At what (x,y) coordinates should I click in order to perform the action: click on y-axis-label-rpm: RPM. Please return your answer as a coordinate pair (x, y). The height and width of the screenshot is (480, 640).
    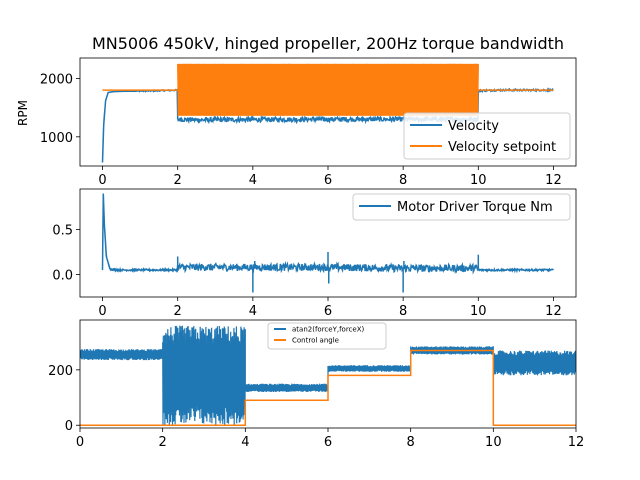
    Looking at the image, I should click on (23, 113).